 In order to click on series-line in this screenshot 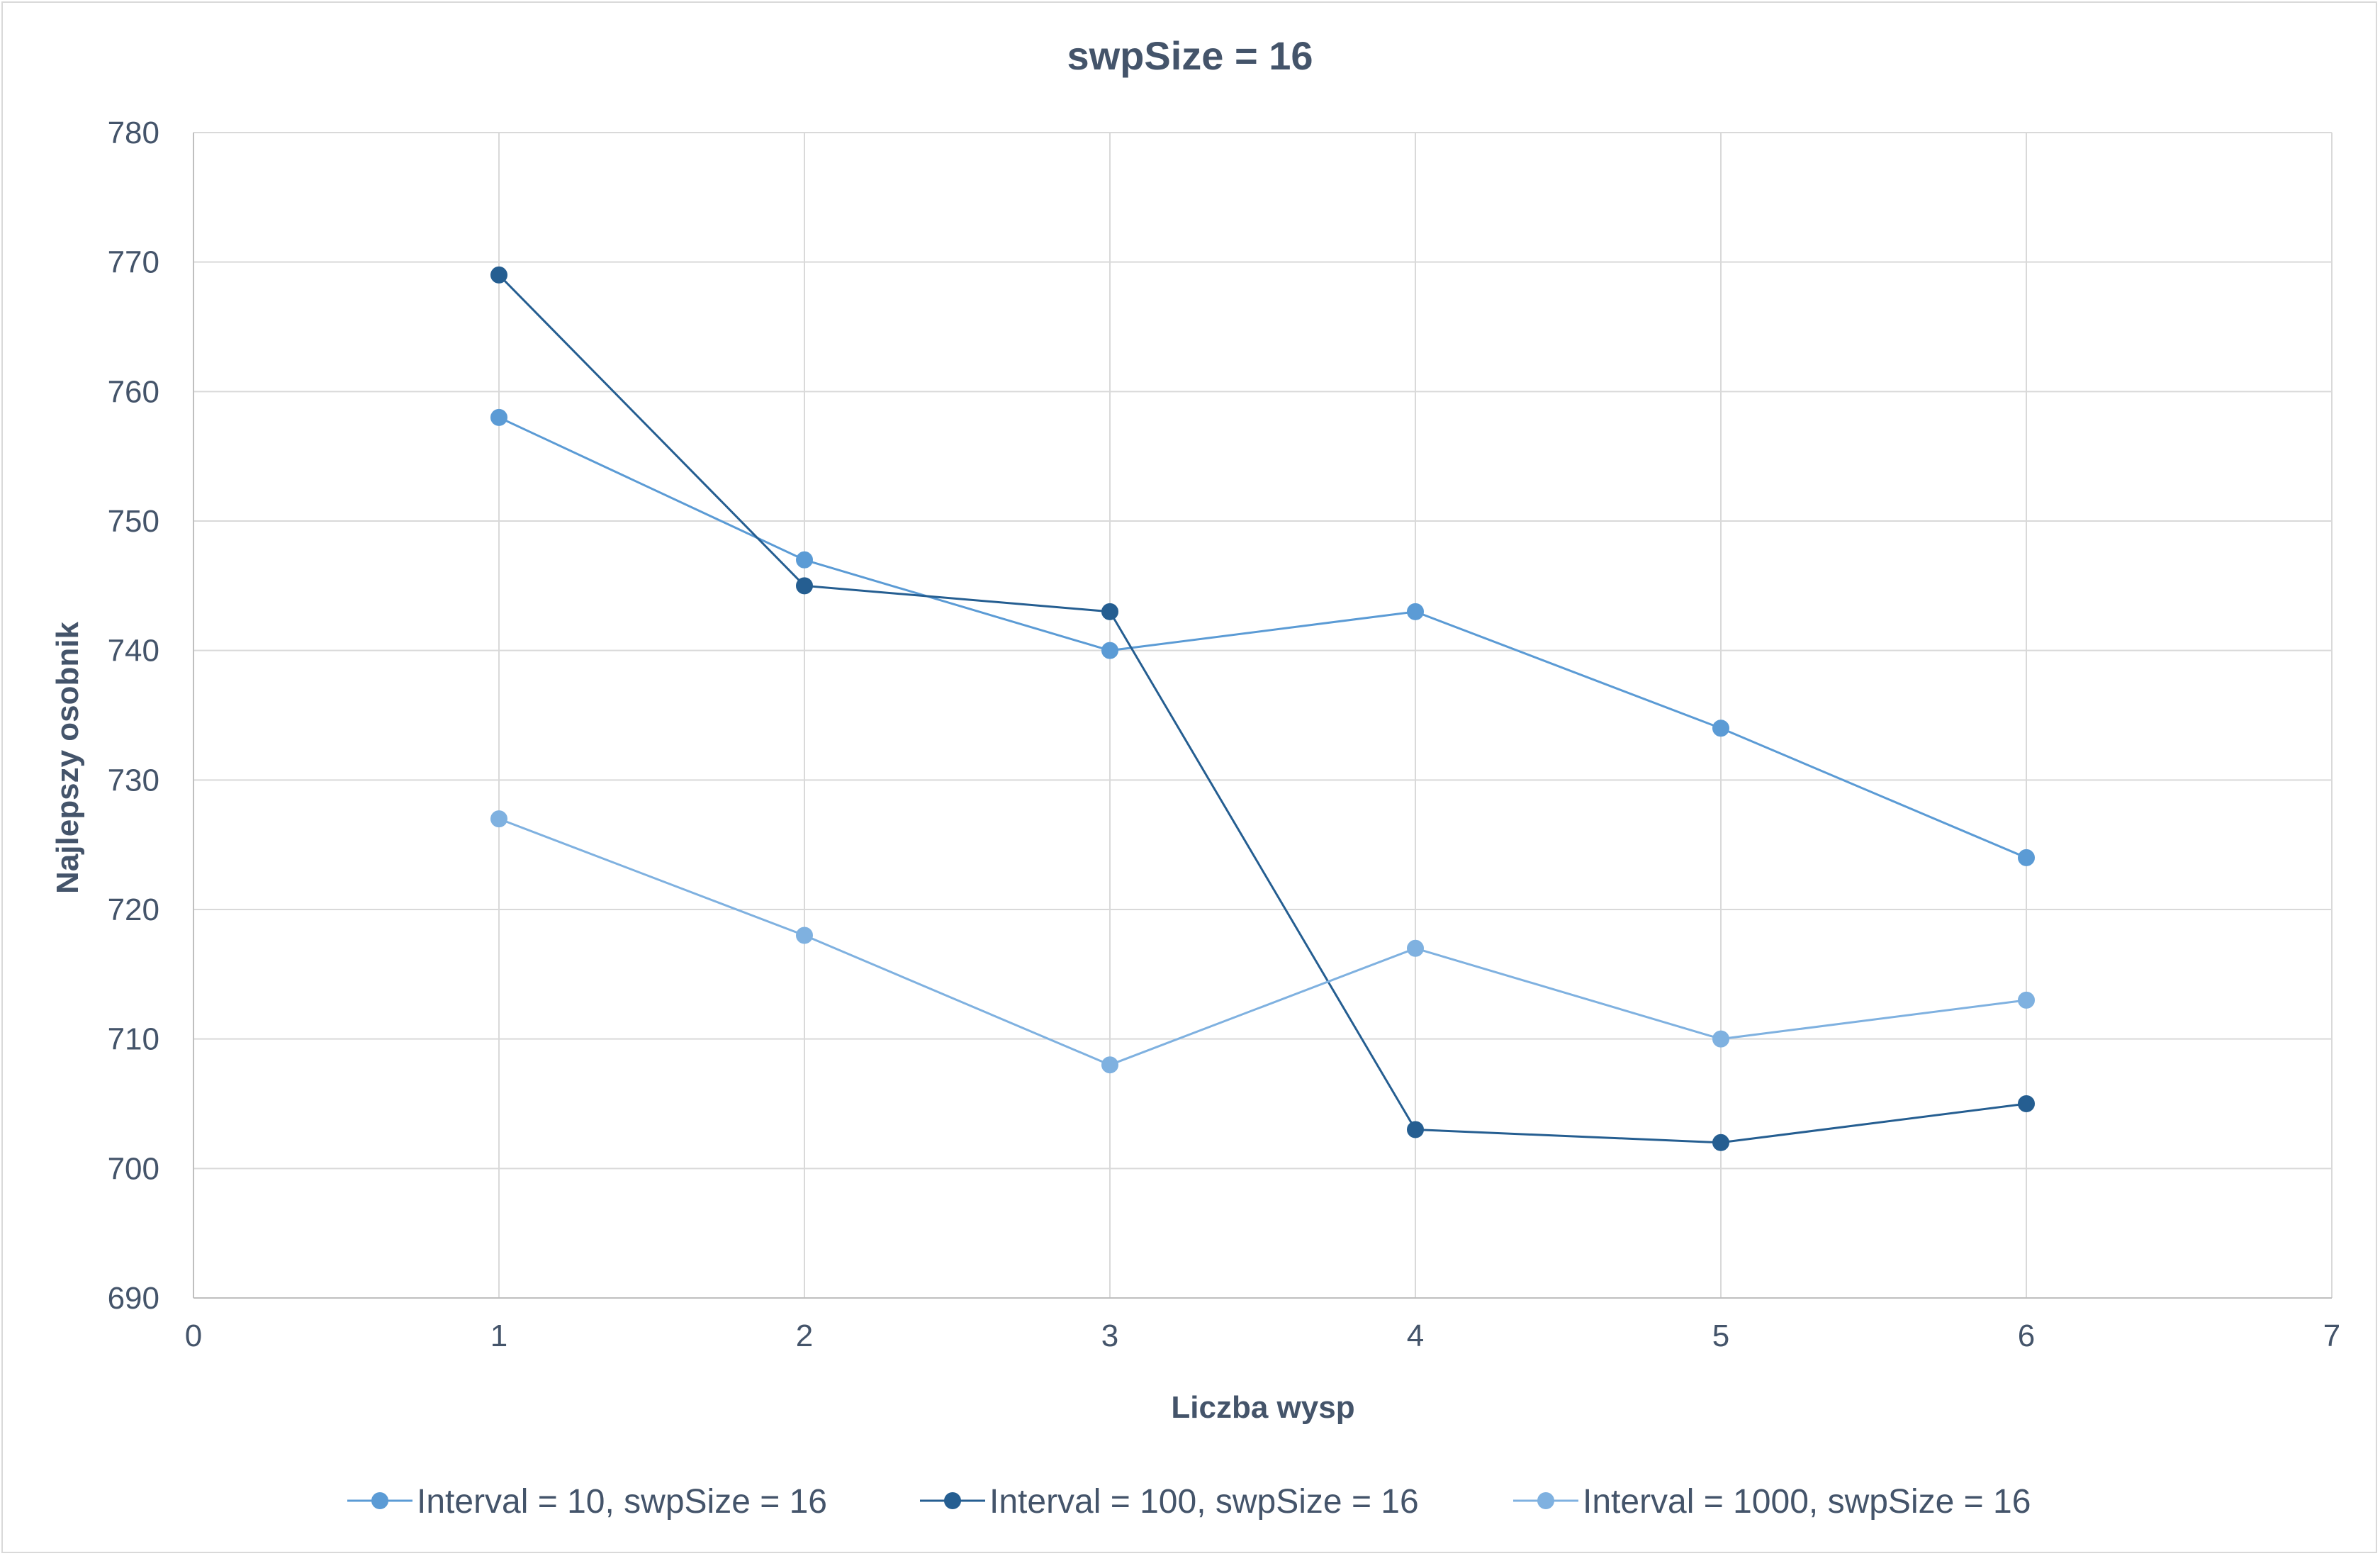, I will do `click(1263, 942)`.